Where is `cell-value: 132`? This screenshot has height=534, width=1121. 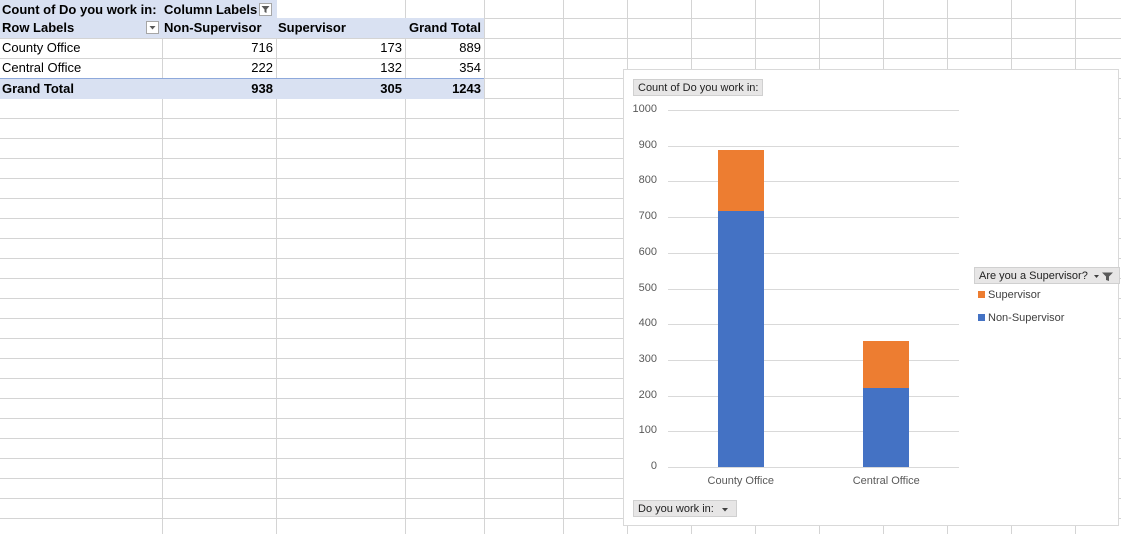
cell-value: 132 is located at coordinates (391, 67).